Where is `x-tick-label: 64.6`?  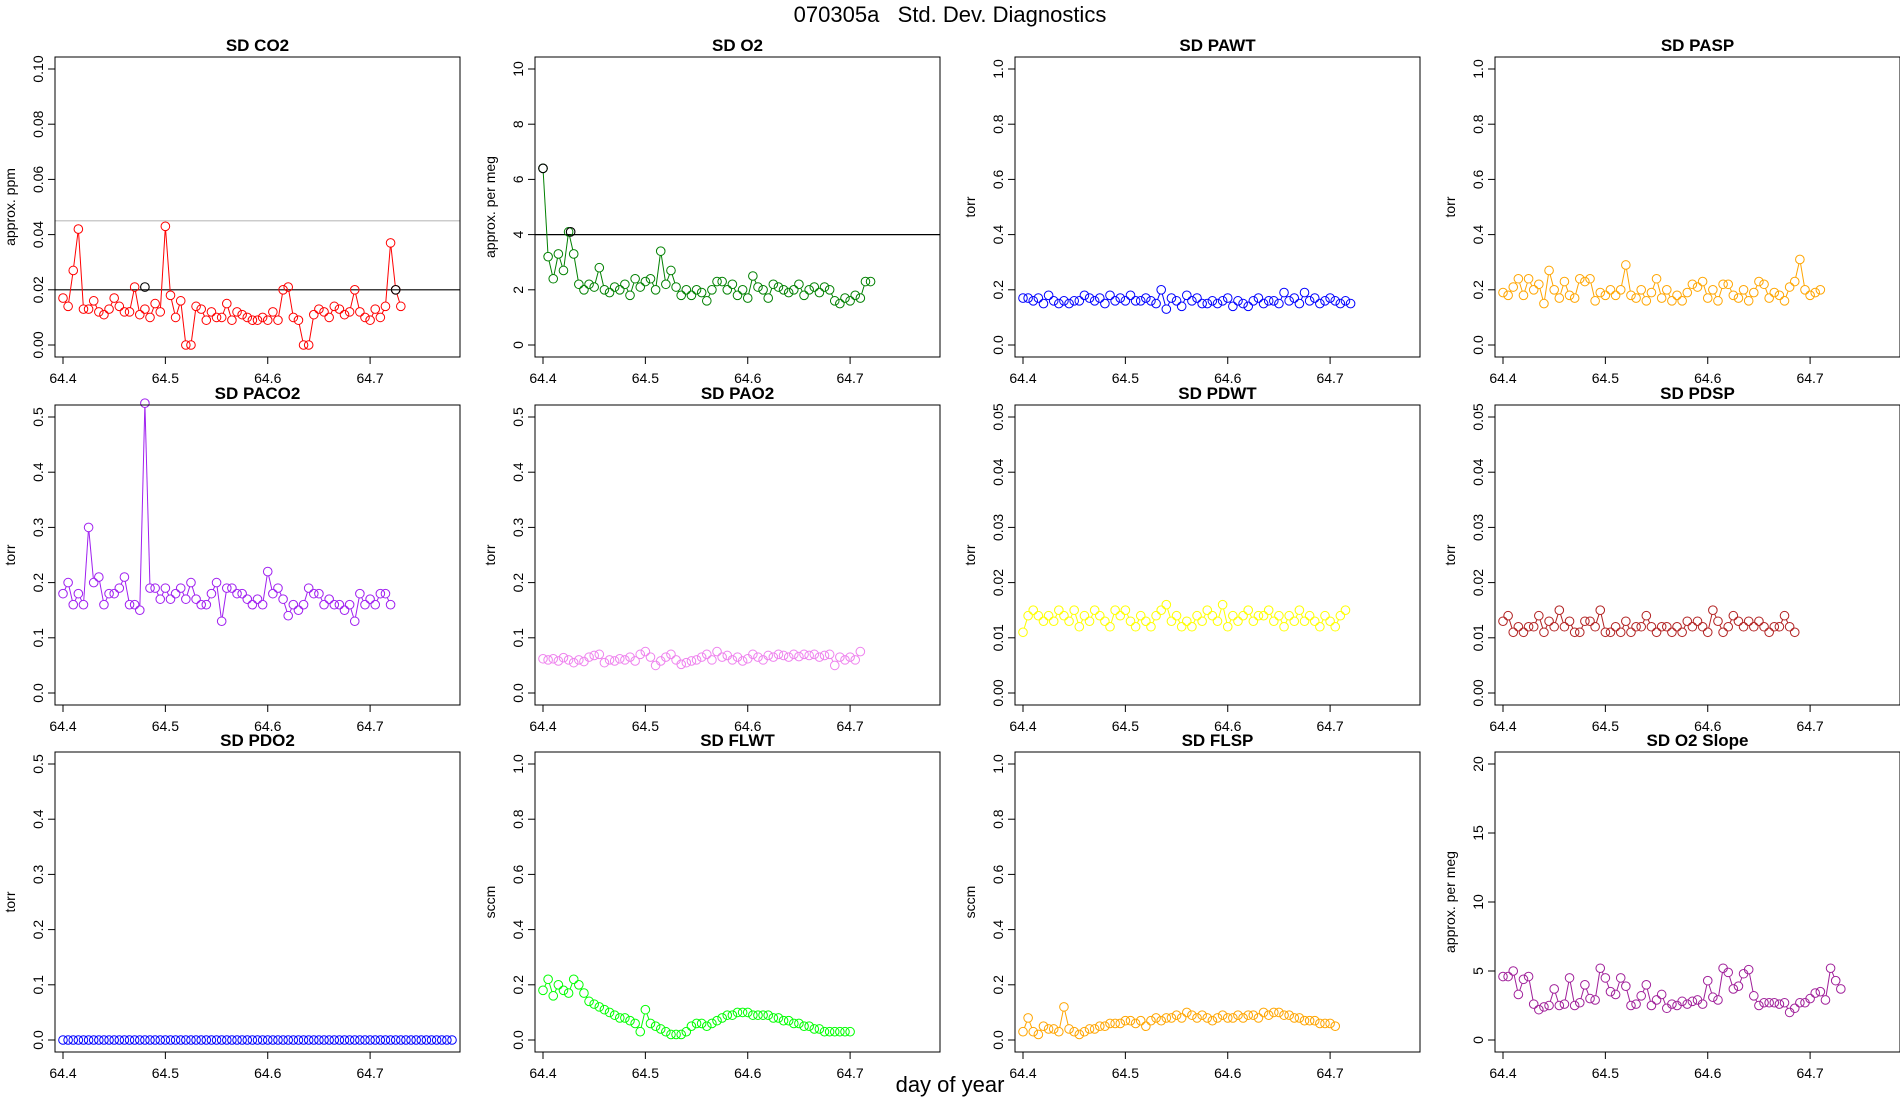 x-tick-label: 64.6 is located at coordinates (1227, 378).